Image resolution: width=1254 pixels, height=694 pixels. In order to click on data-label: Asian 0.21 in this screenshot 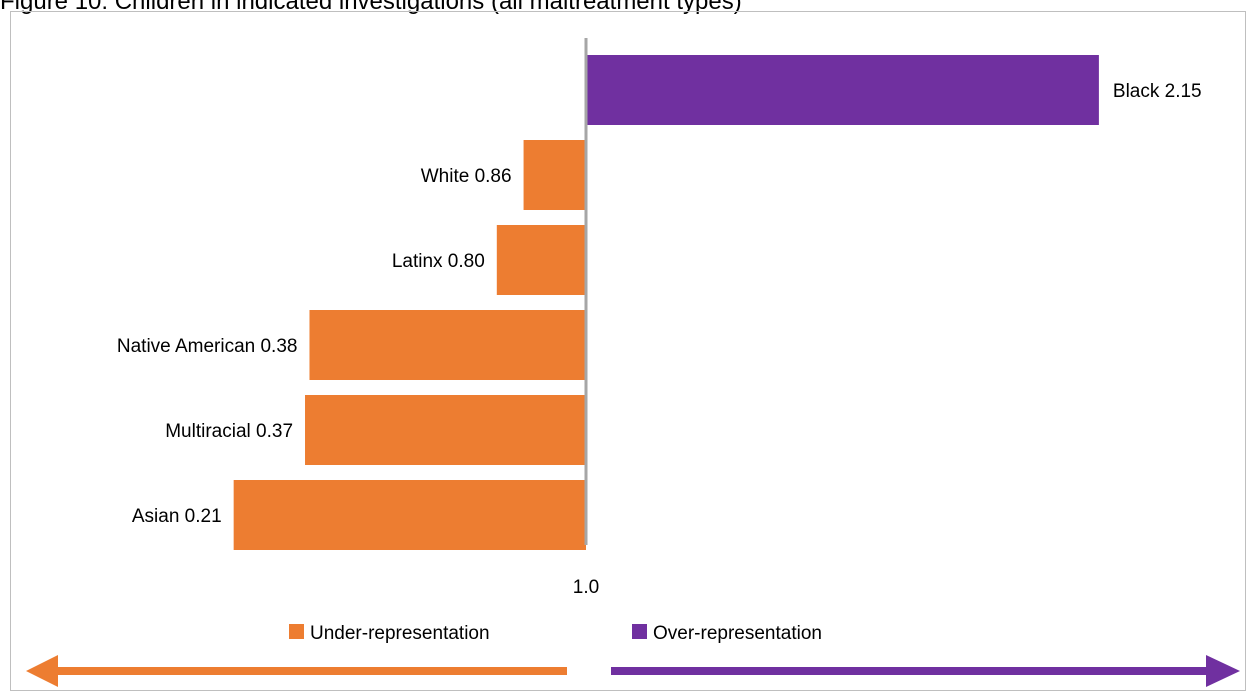, I will do `click(177, 516)`.